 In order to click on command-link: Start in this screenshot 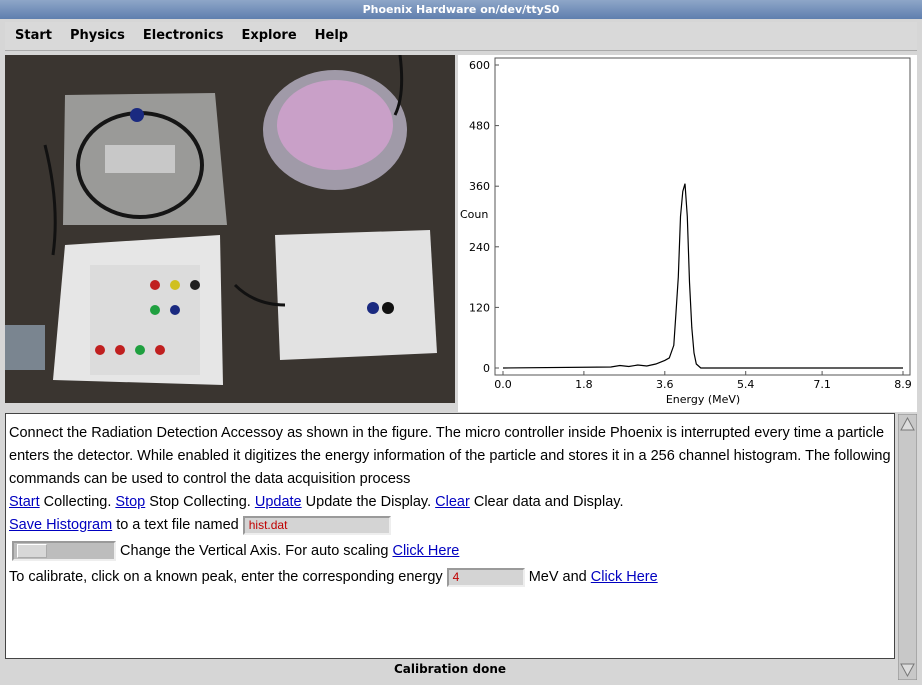, I will do `click(24, 502)`.